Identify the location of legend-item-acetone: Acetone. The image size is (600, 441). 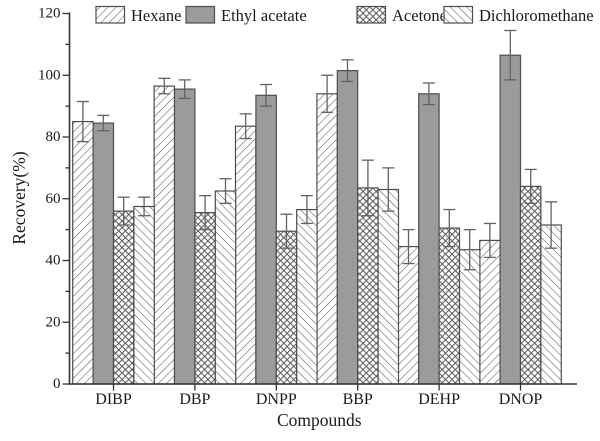
(401, 15).